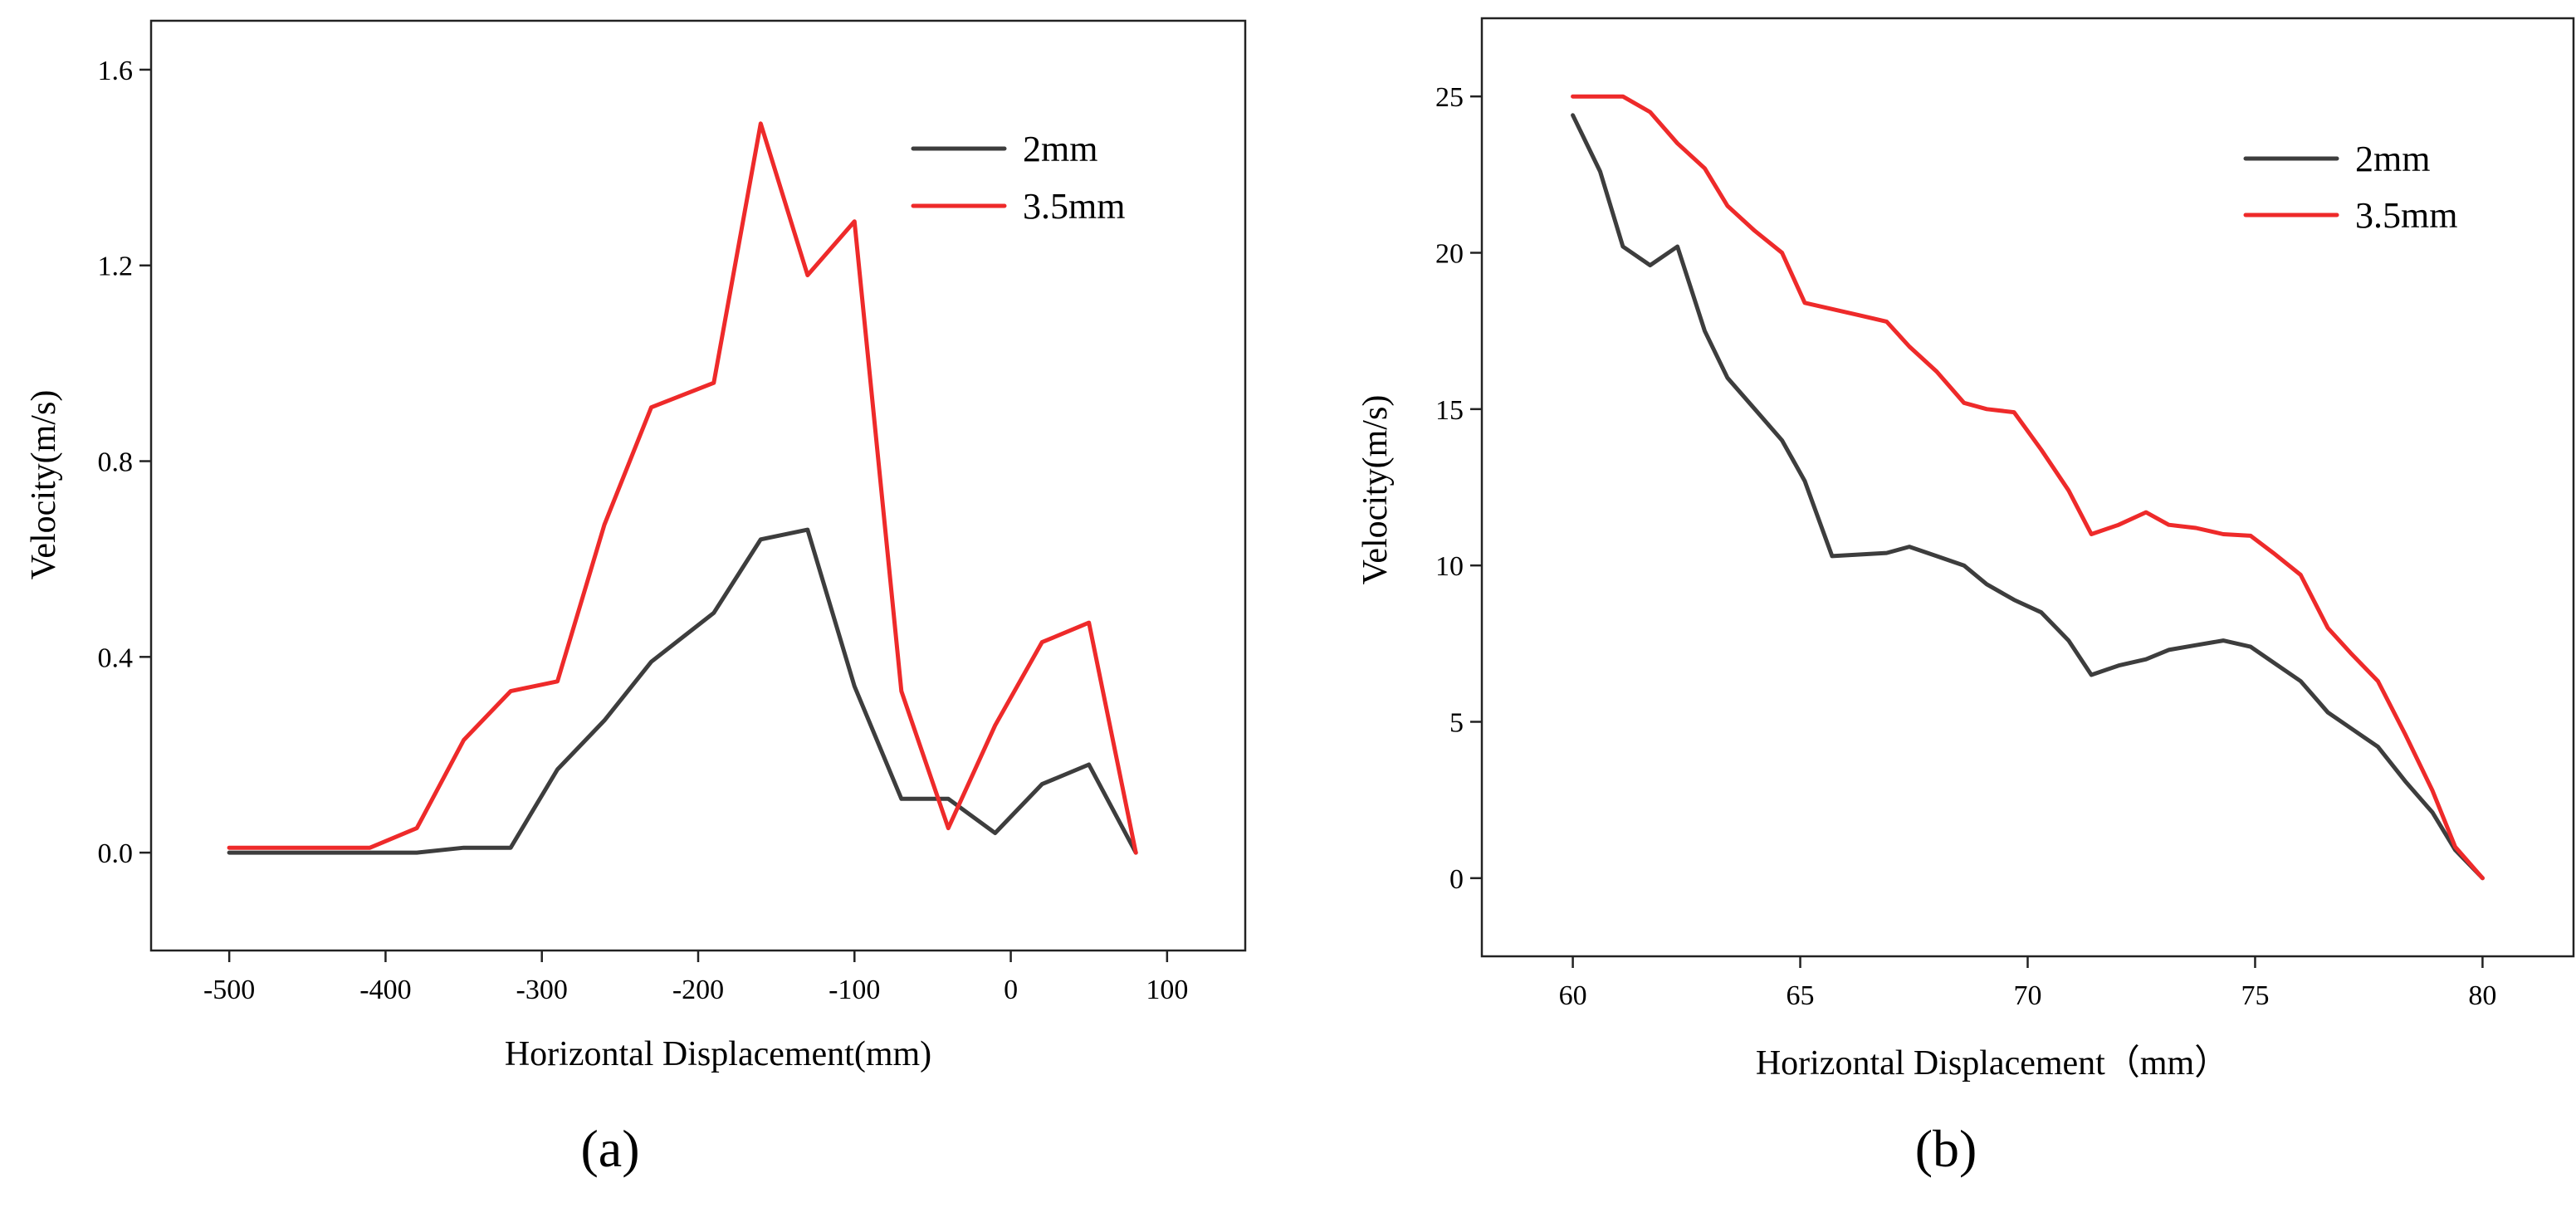  I want to click on x-tick-label-a: -100, so click(854, 990).